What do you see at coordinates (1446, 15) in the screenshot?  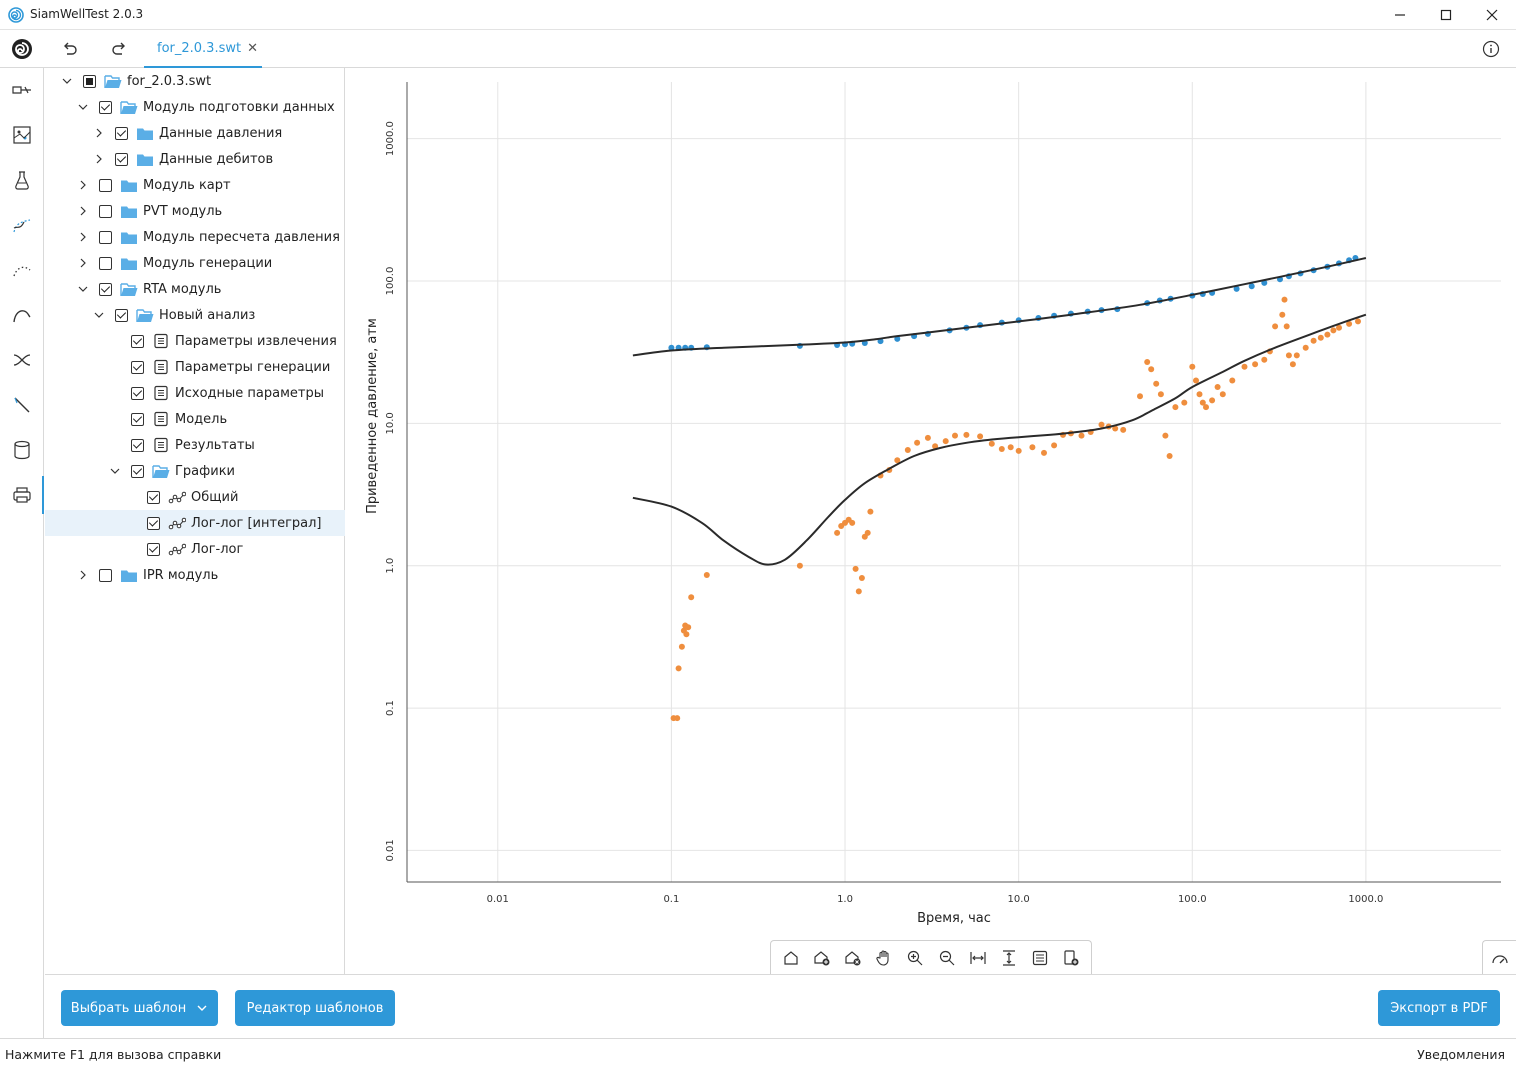 I see `maximize-button` at bounding box center [1446, 15].